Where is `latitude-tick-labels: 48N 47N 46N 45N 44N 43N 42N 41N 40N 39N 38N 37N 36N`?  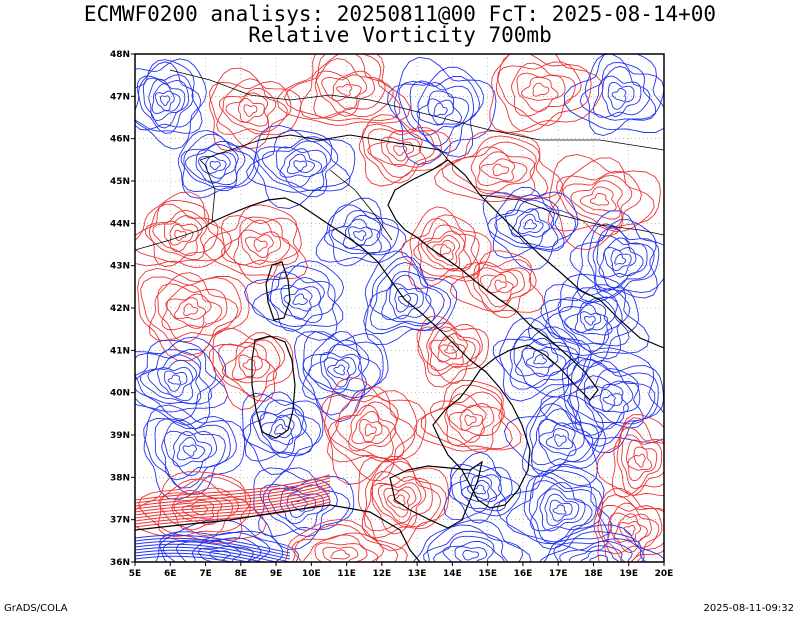 latitude-tick-labels: 48N 47N 46N 45N 44N 43N 42N 41N 40N 39N 38N 37N 36N is located at coordinates (122, 309).